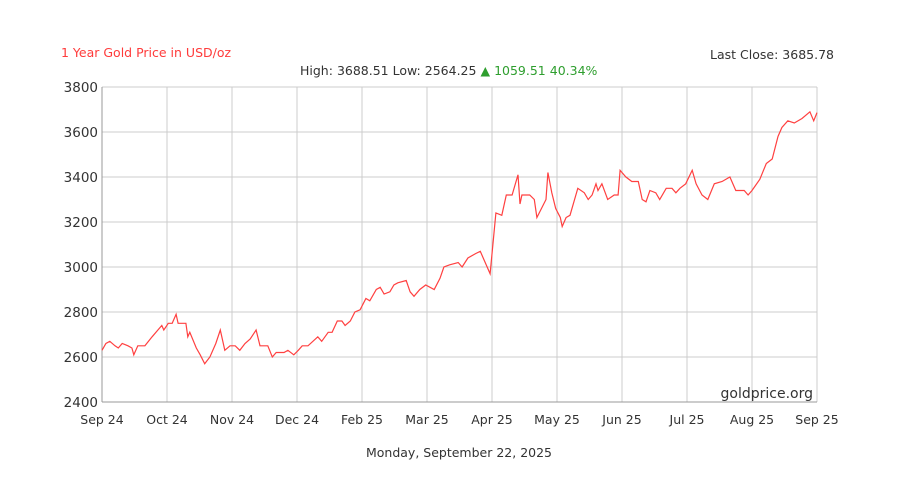 This screenshot has width=900, height=497. Describe the element at coordinates (816, 419) in the screenshot. I see `x-tick-label: Sep 25` at that location.